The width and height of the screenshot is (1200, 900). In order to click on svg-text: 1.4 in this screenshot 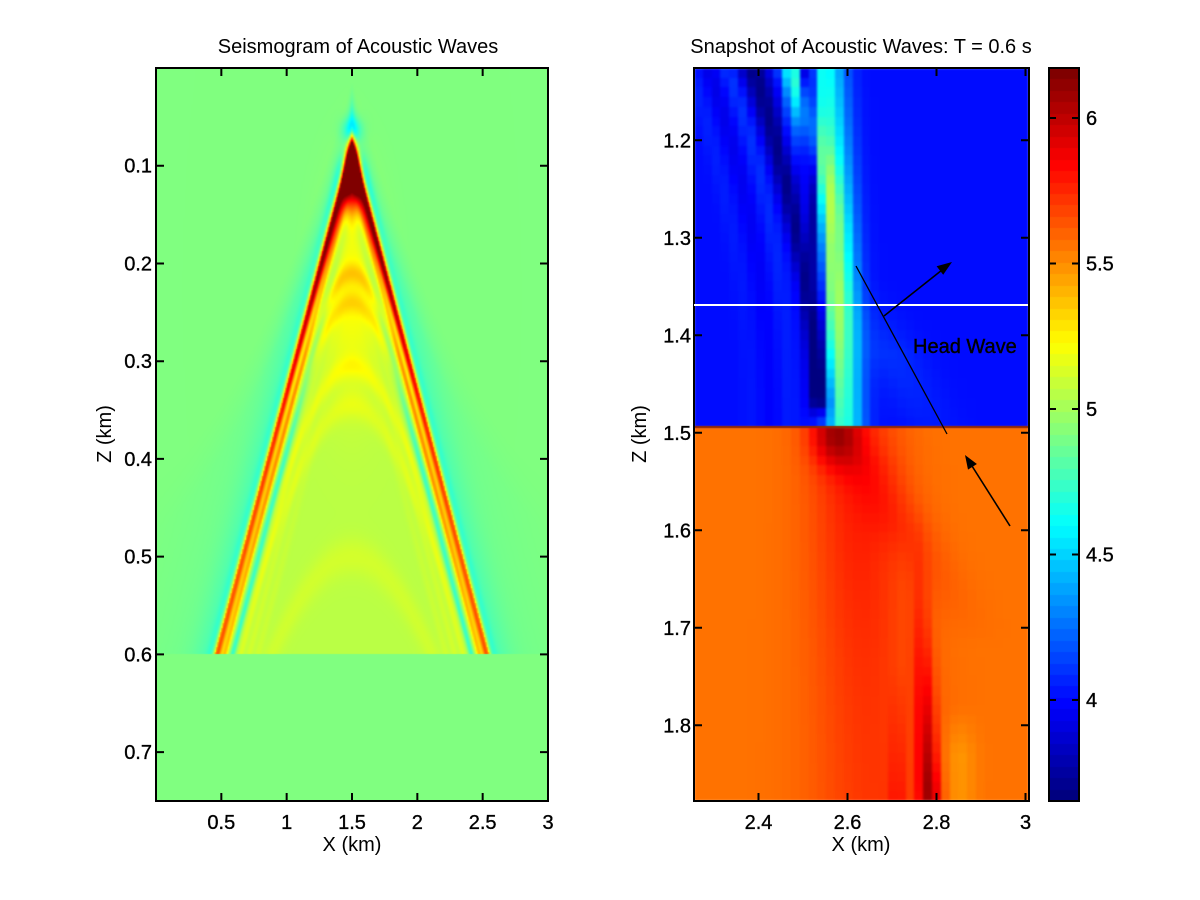, I will do `click(677, 336)`.